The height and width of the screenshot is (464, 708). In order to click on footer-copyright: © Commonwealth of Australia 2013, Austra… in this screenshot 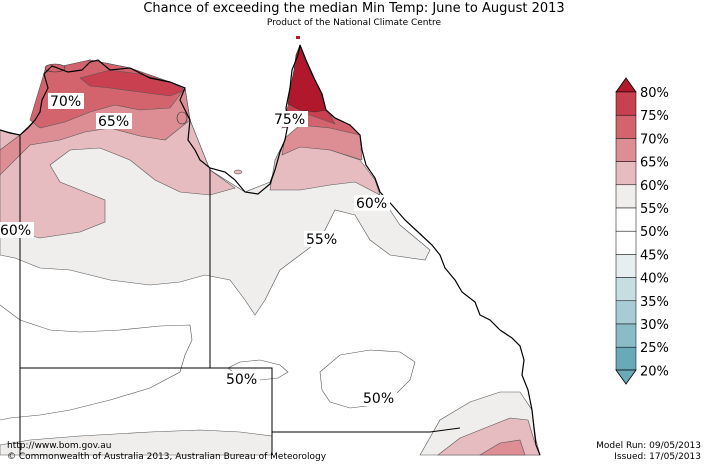, I will do `click(167, 457)`.